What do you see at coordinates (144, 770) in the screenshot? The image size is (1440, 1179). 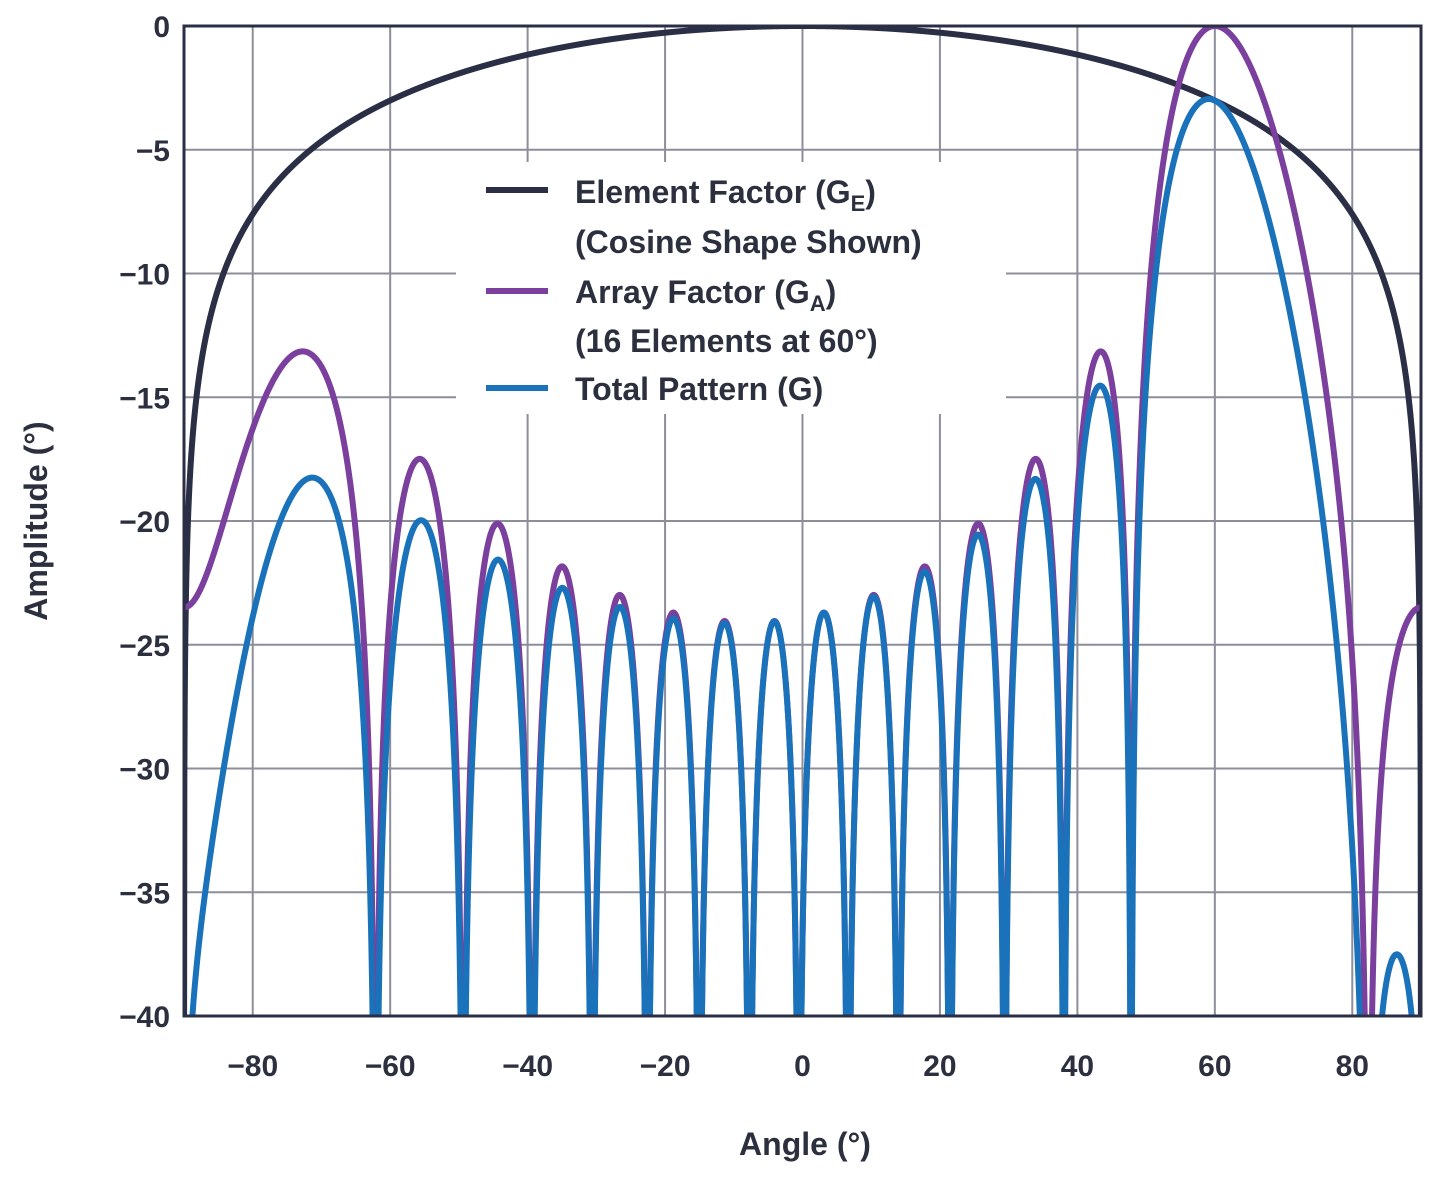 I see `y-tick-label: −30` at bounding box center [144, 770].